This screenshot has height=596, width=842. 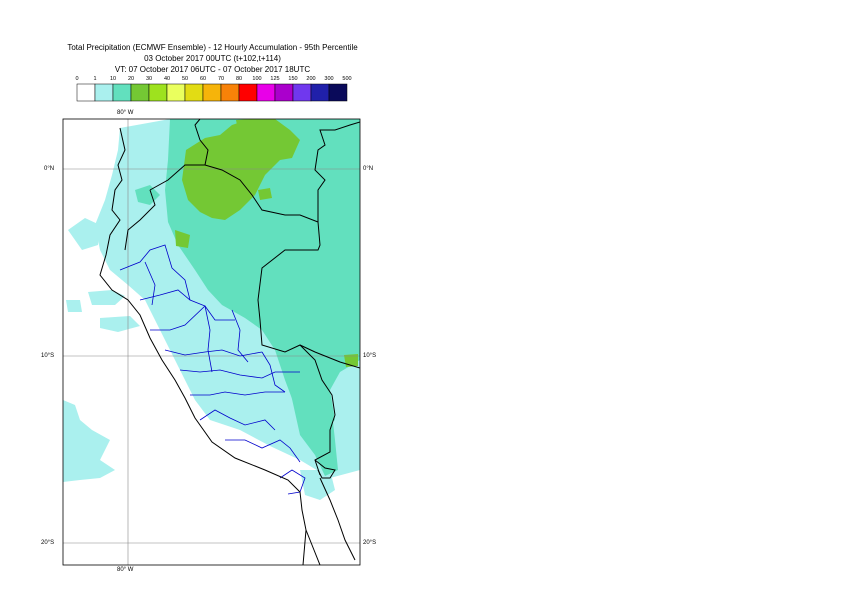 What do you see at coordinates (213, 89) in the screenshot?
I see `precipitation-legend: 0 1 10 20 30 40 50 60 70 80 100 125 150 200 300 500` at bounding box center [213, 89].